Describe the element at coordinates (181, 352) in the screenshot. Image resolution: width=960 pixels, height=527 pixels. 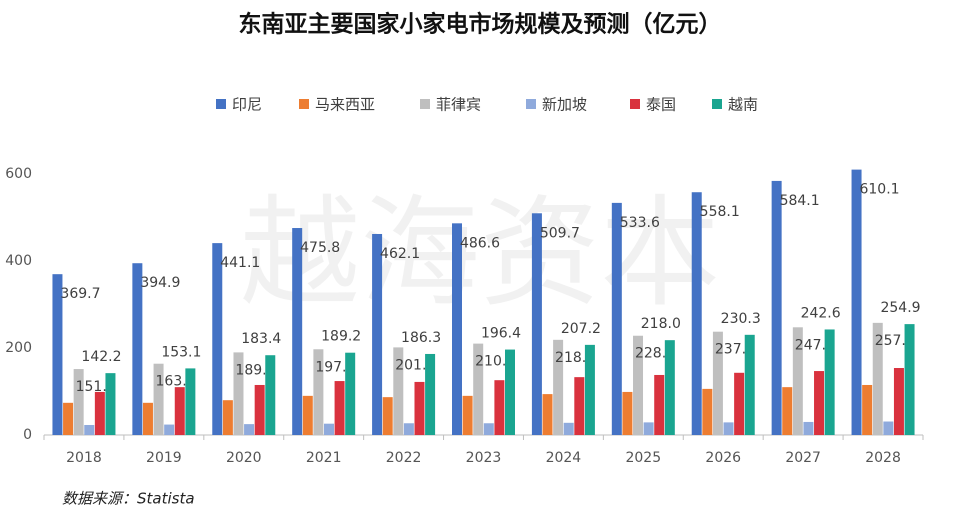
I see `data-label: 153.1` at that location.